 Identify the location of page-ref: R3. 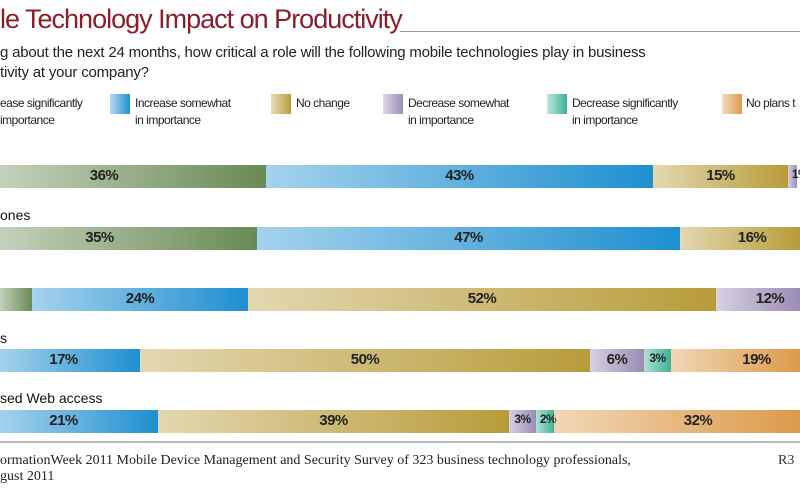
(786, 460).